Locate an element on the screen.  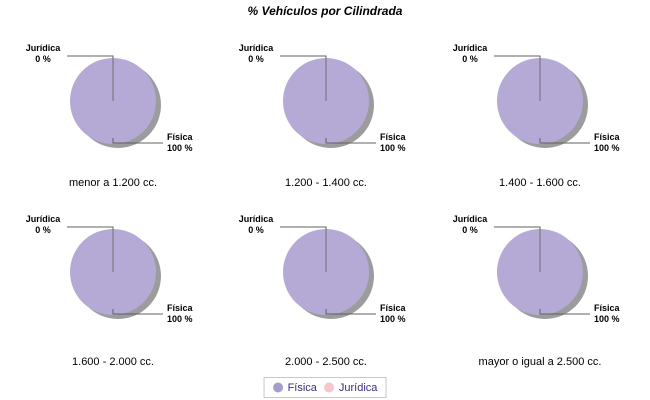
pie-caption: mayor o igual a 2.500 cc. is located at coordinates (540, 362).